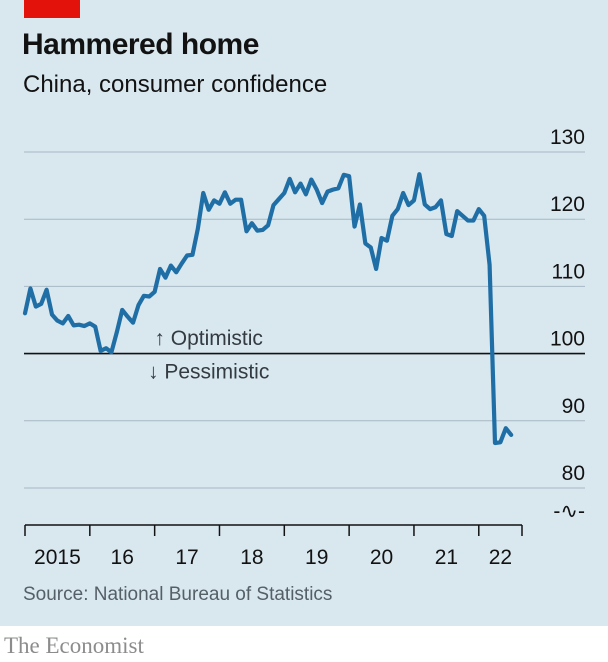 This screenshot has width=608, height=662. I want to click on y-tick-label-120: 120, so click(567, 204).